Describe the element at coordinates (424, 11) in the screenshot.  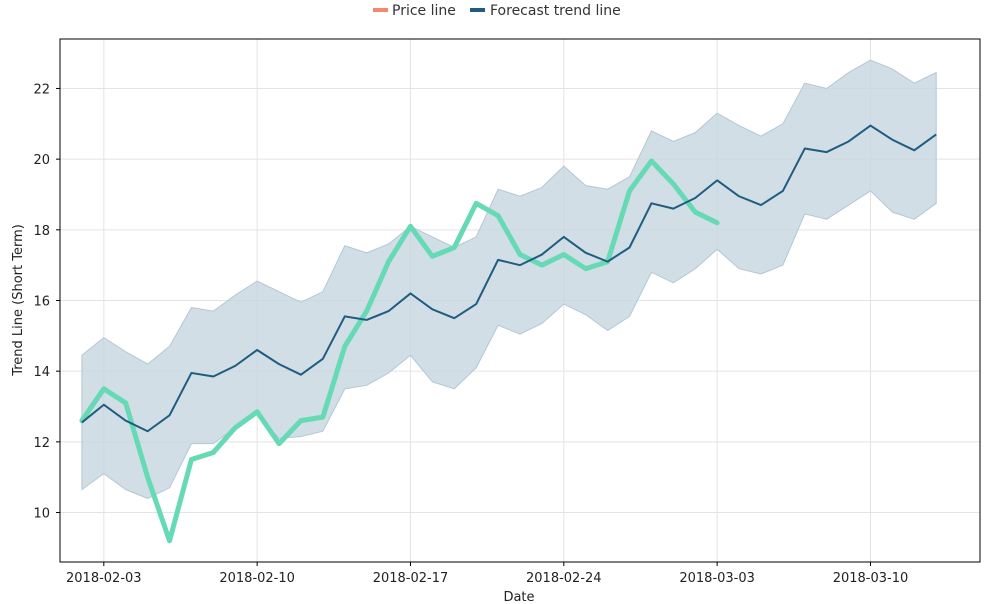
I see `legend-label-price: Price line` at that location.